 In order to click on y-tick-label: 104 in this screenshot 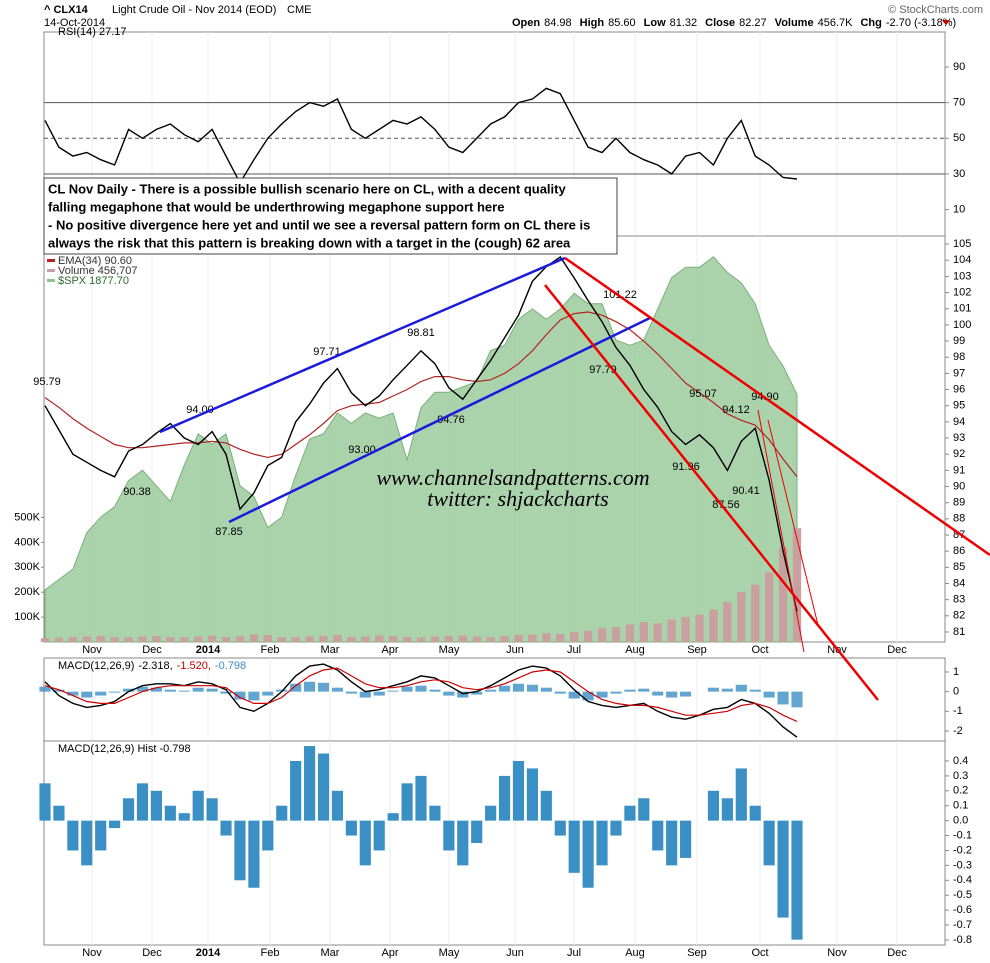, I will do `click(962, 260)`.